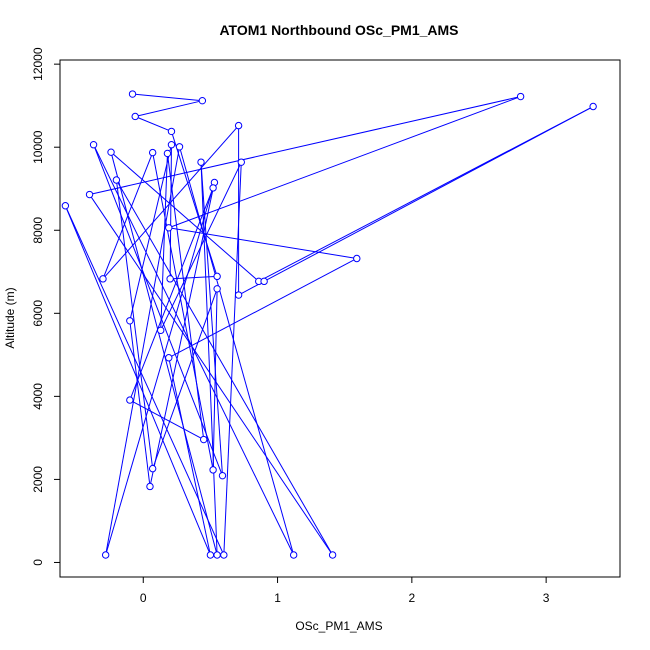  Describe the element at coordinates (546, 598) in the screenshot. I see `x-tick-label: 3` at that location.